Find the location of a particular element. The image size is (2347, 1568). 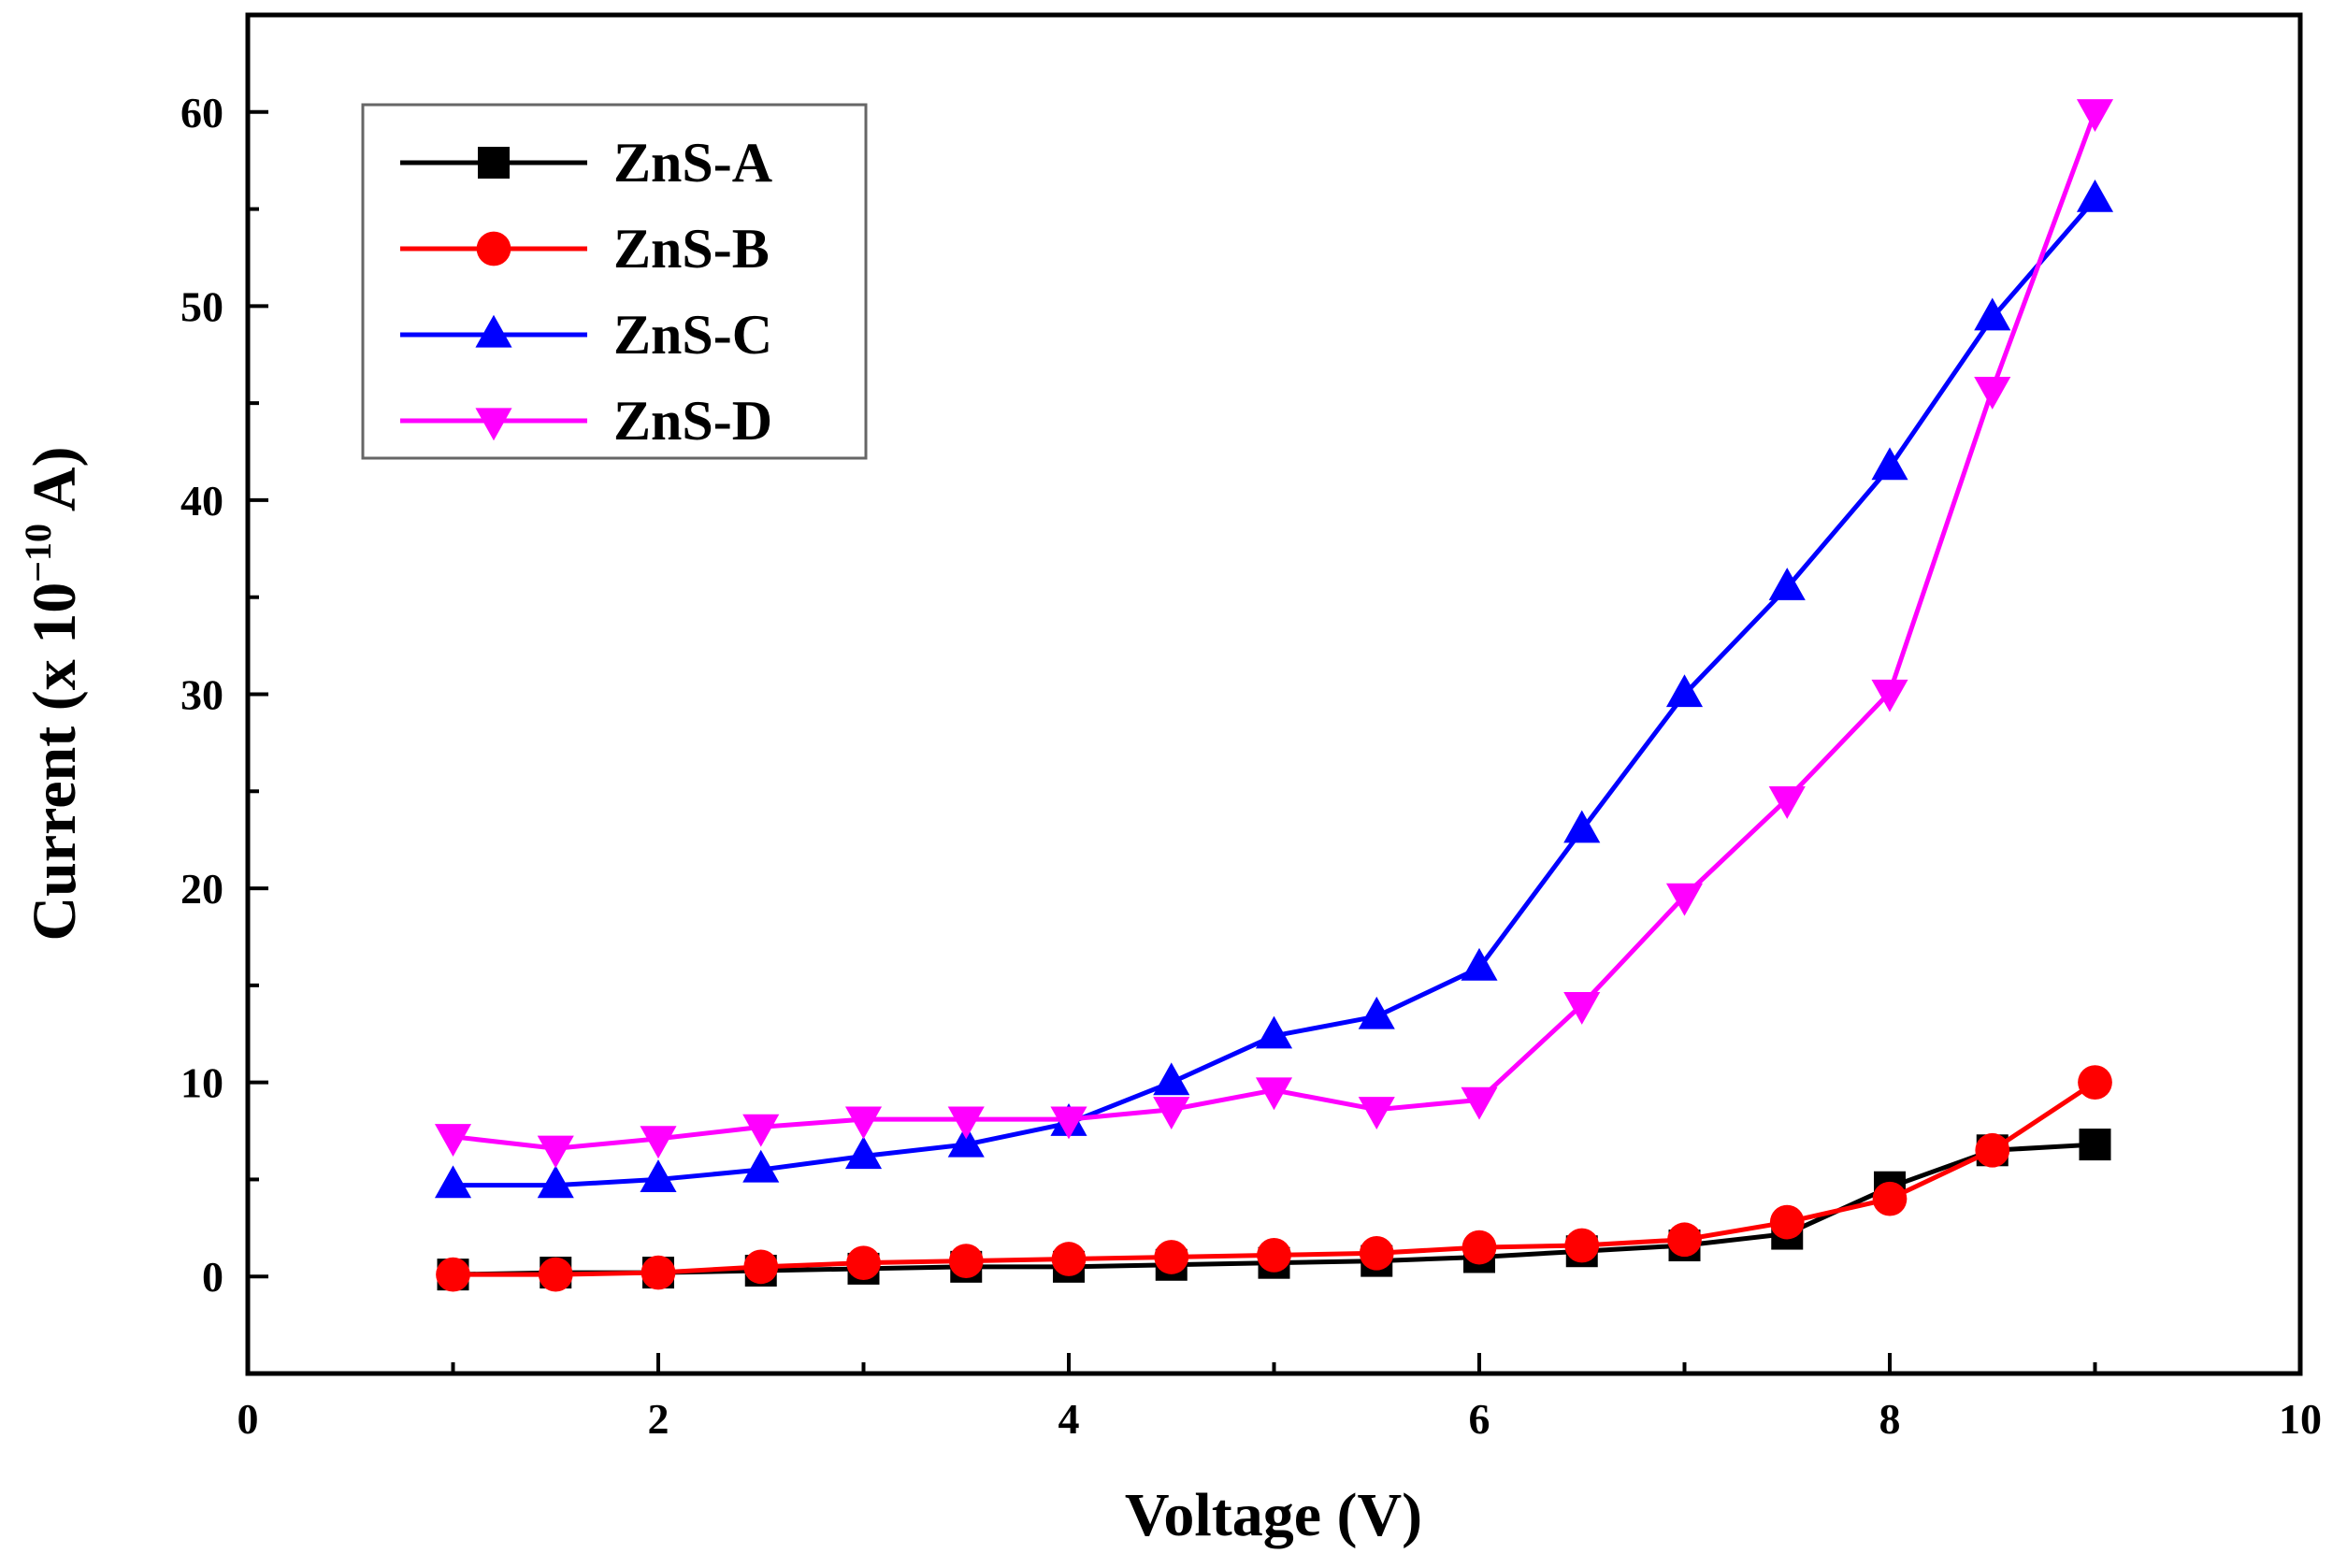

legend-item-zns-b: ZnS-B is located at coordinates (585, 249).